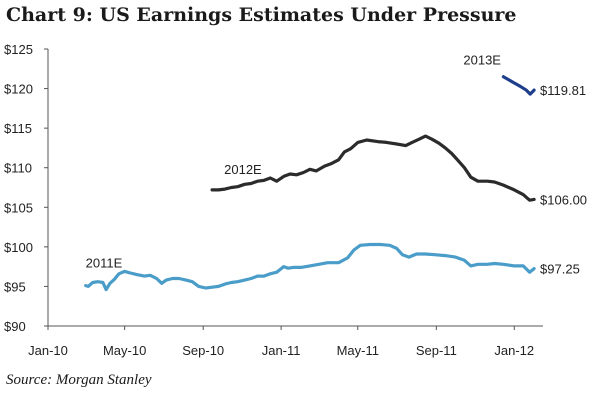 This screenshot has width=612, height=400. Describe the element at coordinates (18, 89) in the screenshot. I see `y-tick-label: $120` at that location.